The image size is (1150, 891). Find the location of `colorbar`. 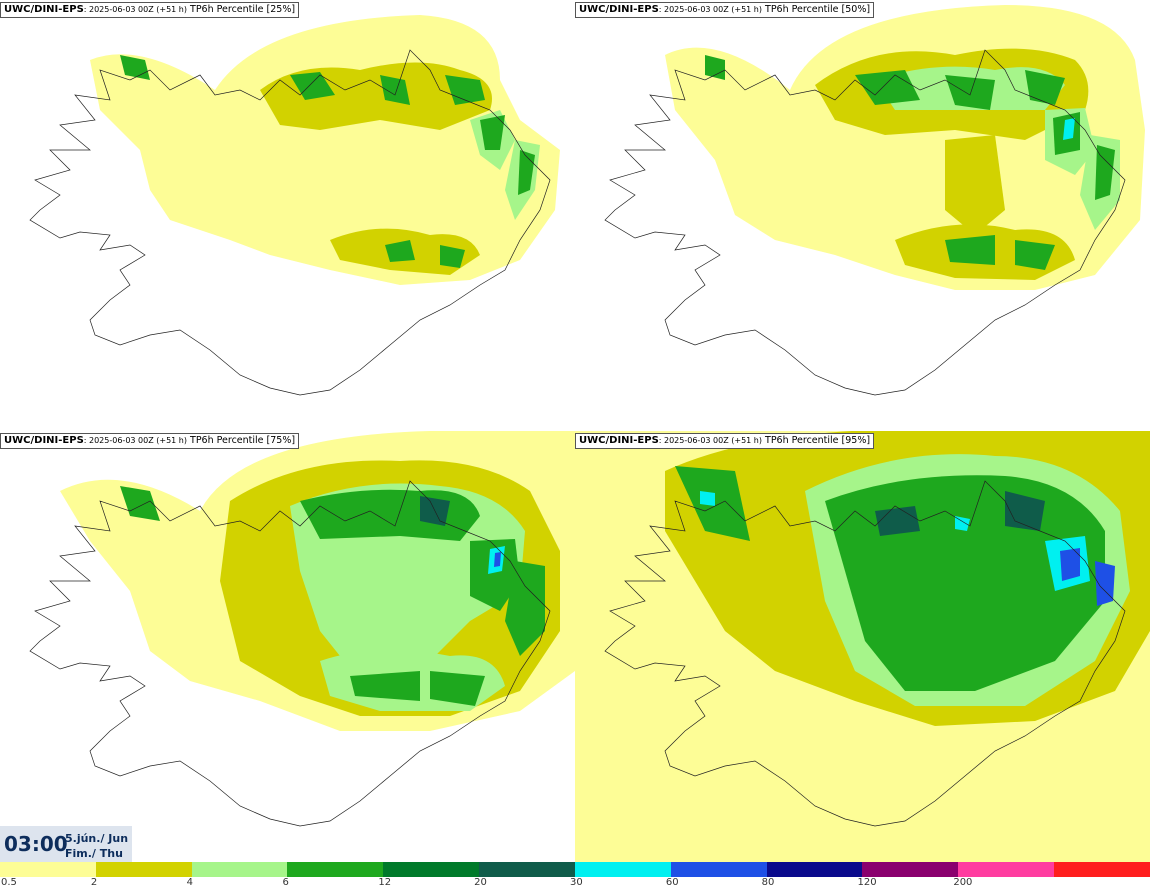

colorbar is located at coordinates (575, 869).